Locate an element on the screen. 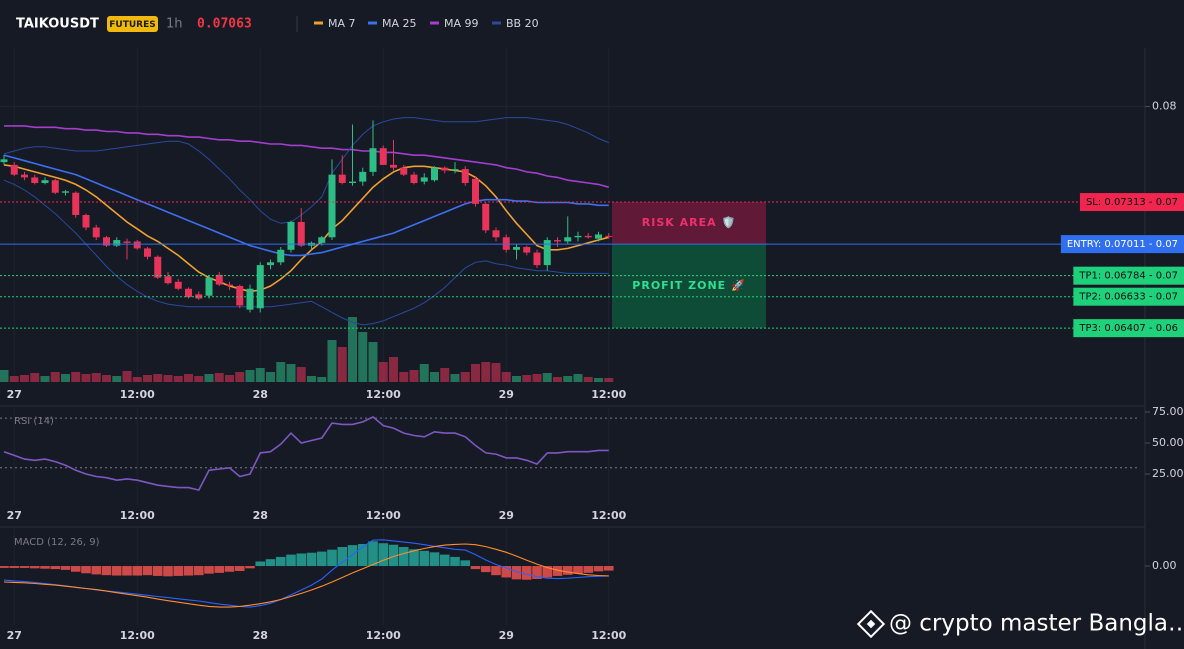  legend-label: BB 20 is located at coordinates (522, 23).